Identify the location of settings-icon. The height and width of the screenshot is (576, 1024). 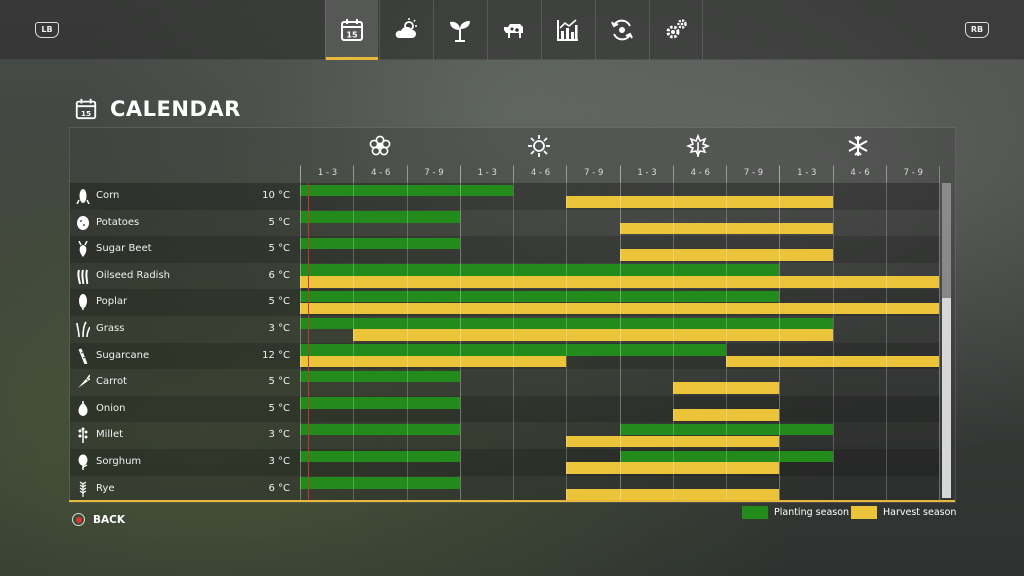
(676, 29).